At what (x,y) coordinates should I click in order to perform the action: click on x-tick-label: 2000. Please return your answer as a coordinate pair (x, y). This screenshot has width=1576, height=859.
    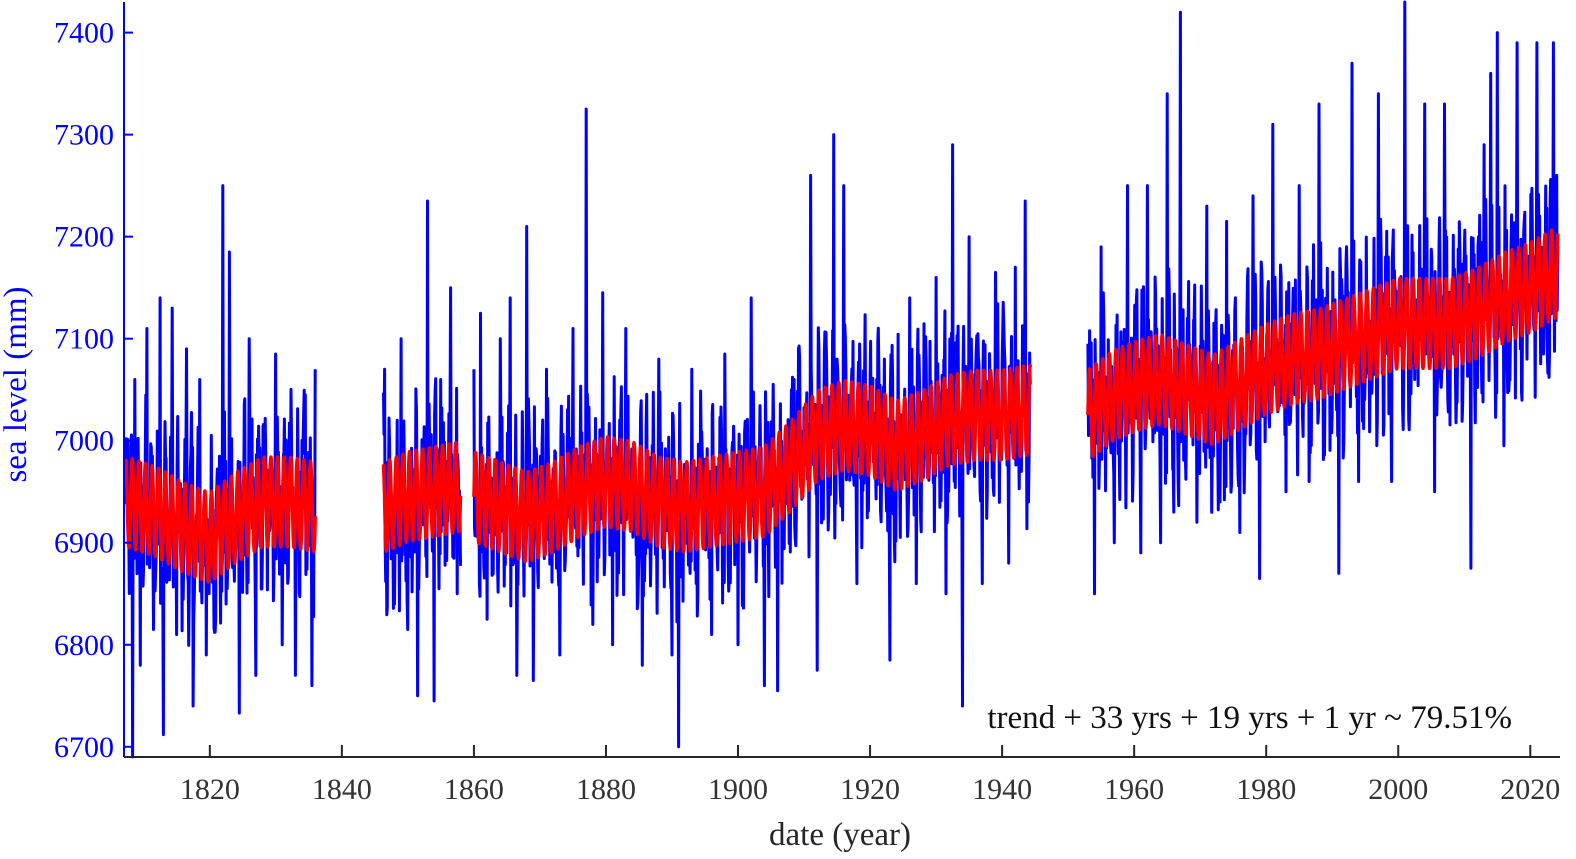
    Looking at the image, I should click on (1398, 789).